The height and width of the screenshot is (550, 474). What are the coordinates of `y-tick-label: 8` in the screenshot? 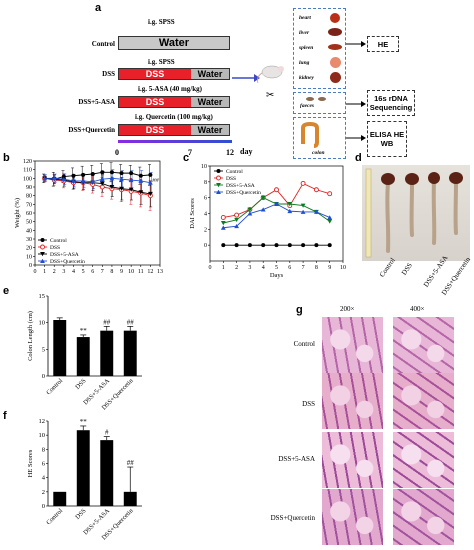 It's located at (205, 183).